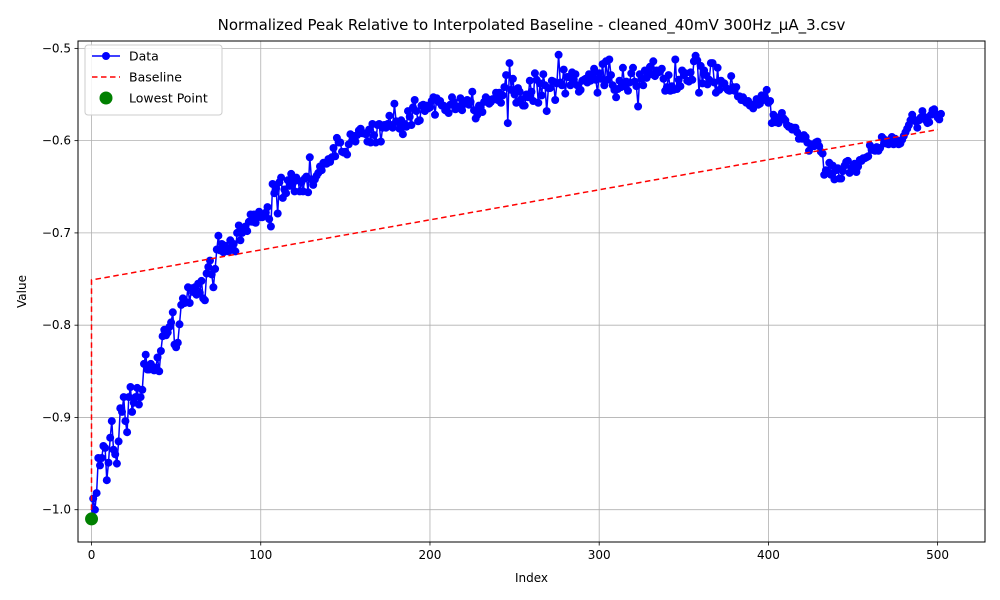  I want to click on legend-box, so click(153, 80).